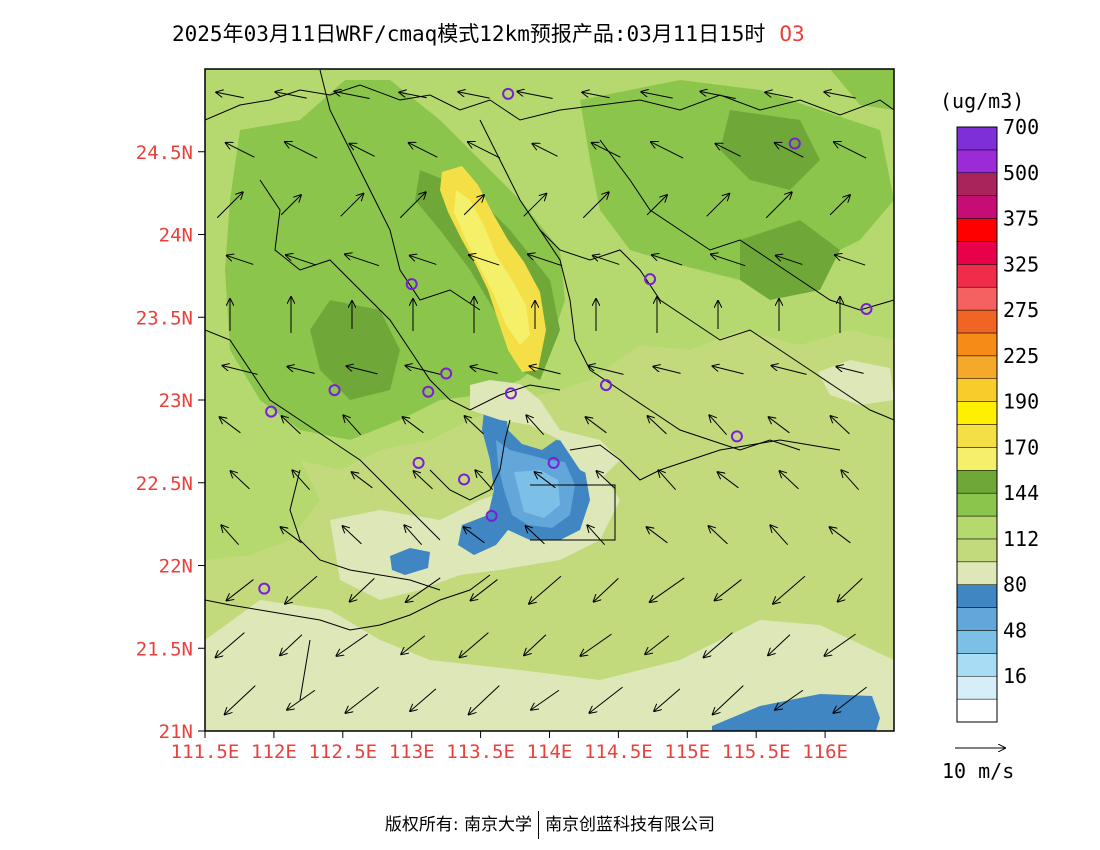  What do you see at coordinates (1021, 264) in the screenshot?
I see `legend-level-label: 325` at bounding box center [1021, 264].